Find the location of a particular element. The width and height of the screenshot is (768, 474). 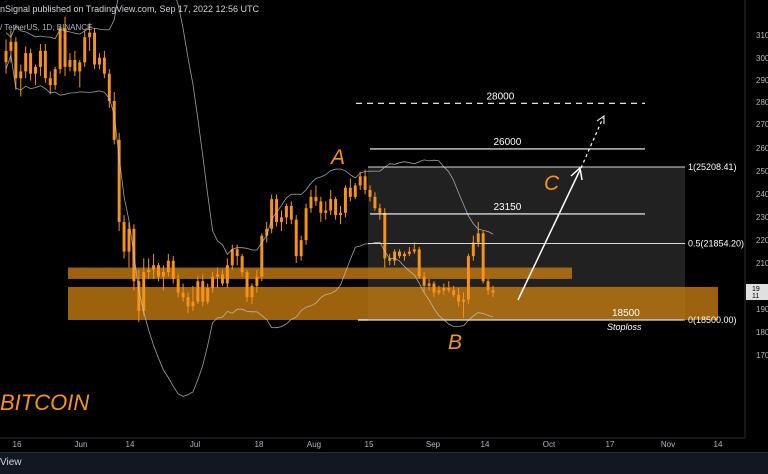

wave-label-A: A is located at coordinates (337, 157).